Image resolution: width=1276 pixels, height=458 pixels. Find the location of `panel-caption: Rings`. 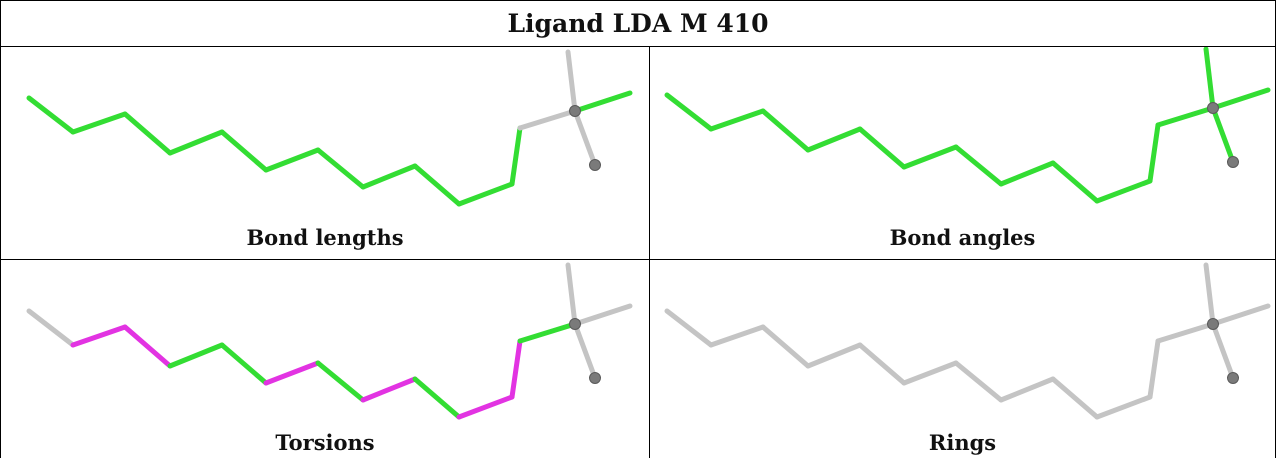

panel-caption: Rings is located at coordinates (962, 442).